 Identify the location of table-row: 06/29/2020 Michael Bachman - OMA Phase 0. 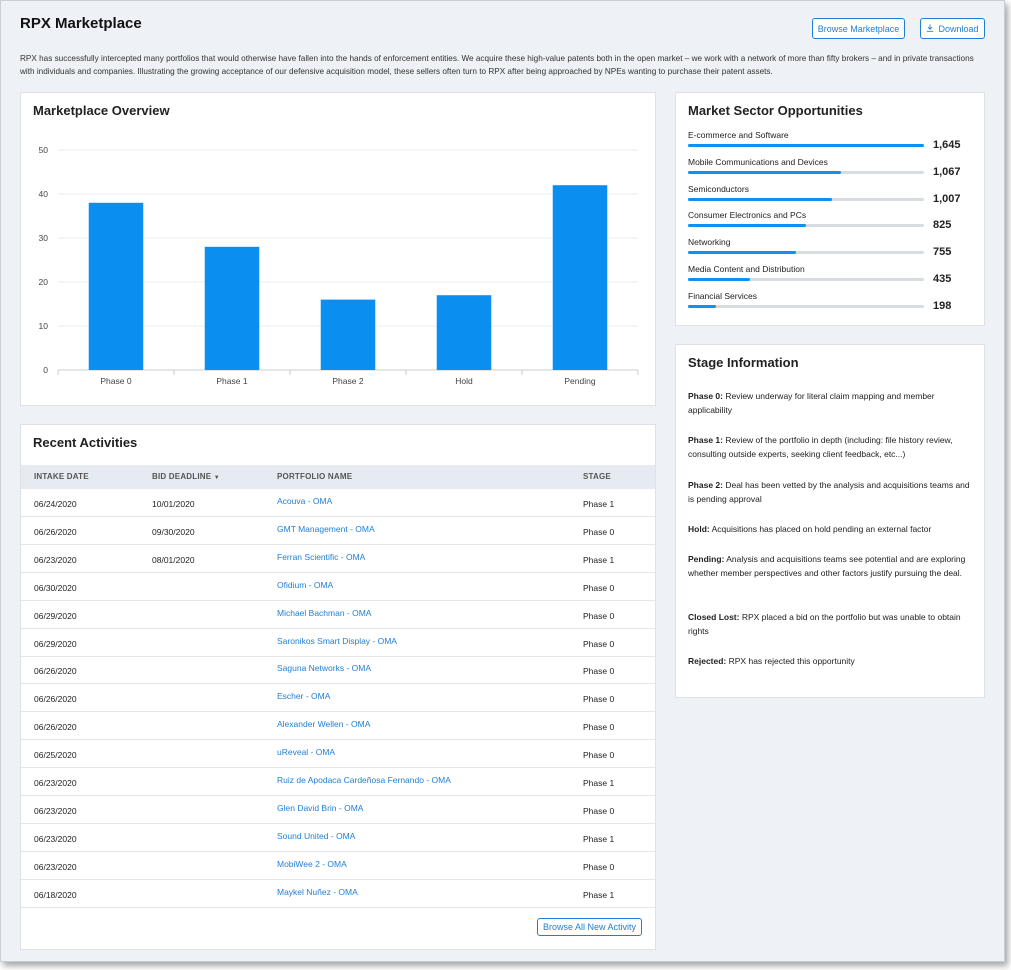
(338, 615).